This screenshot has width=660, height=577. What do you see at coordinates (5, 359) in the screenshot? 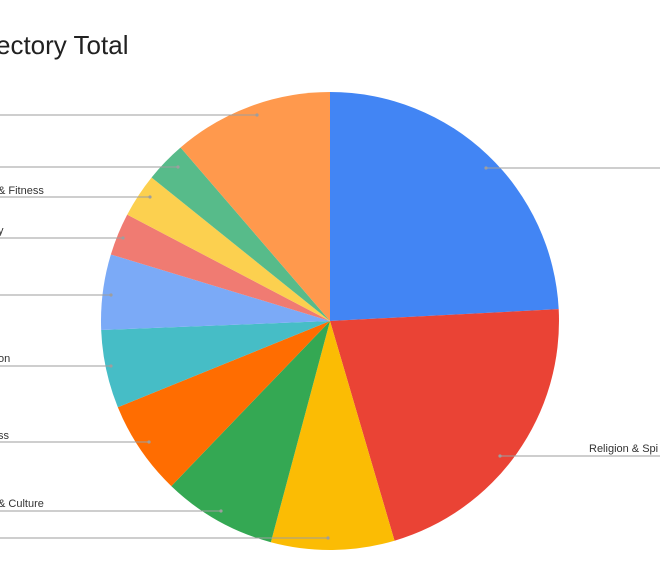
I see `slice-label-6: on` at bounding box center [5, 359].